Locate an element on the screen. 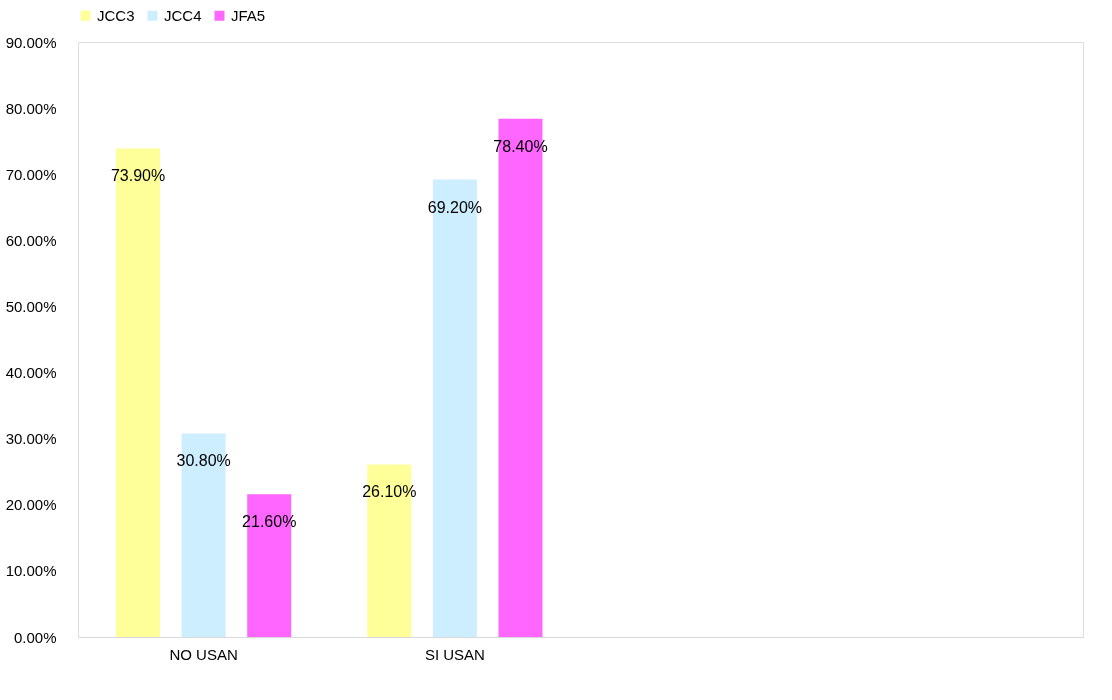 This screenshot has width=1112, height=700. legend-label: JCC4 is located at coordinates (183, 15).